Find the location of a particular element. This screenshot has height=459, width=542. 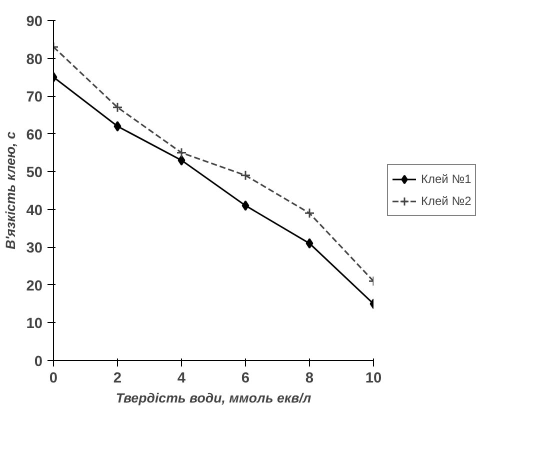

x-tick-label: 6 is located at coordinates (245, 378).